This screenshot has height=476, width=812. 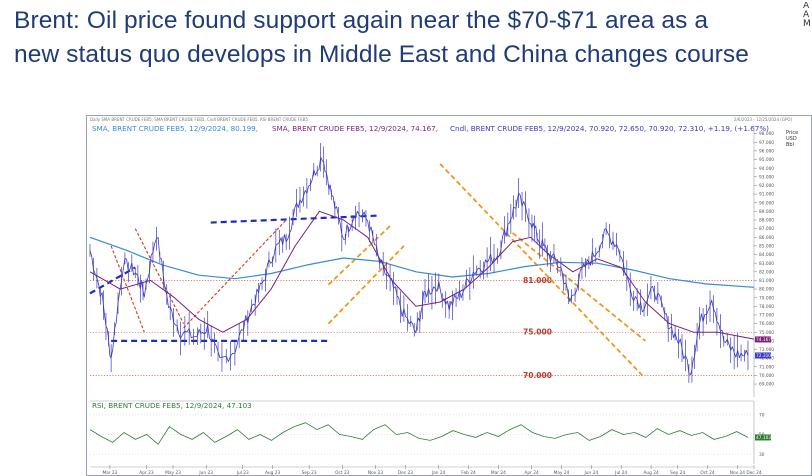 What do you see at coordinates (375, 473) in the screenshot?
I see `time-tick-label: Nov 23` at bounding box center [375, 473].